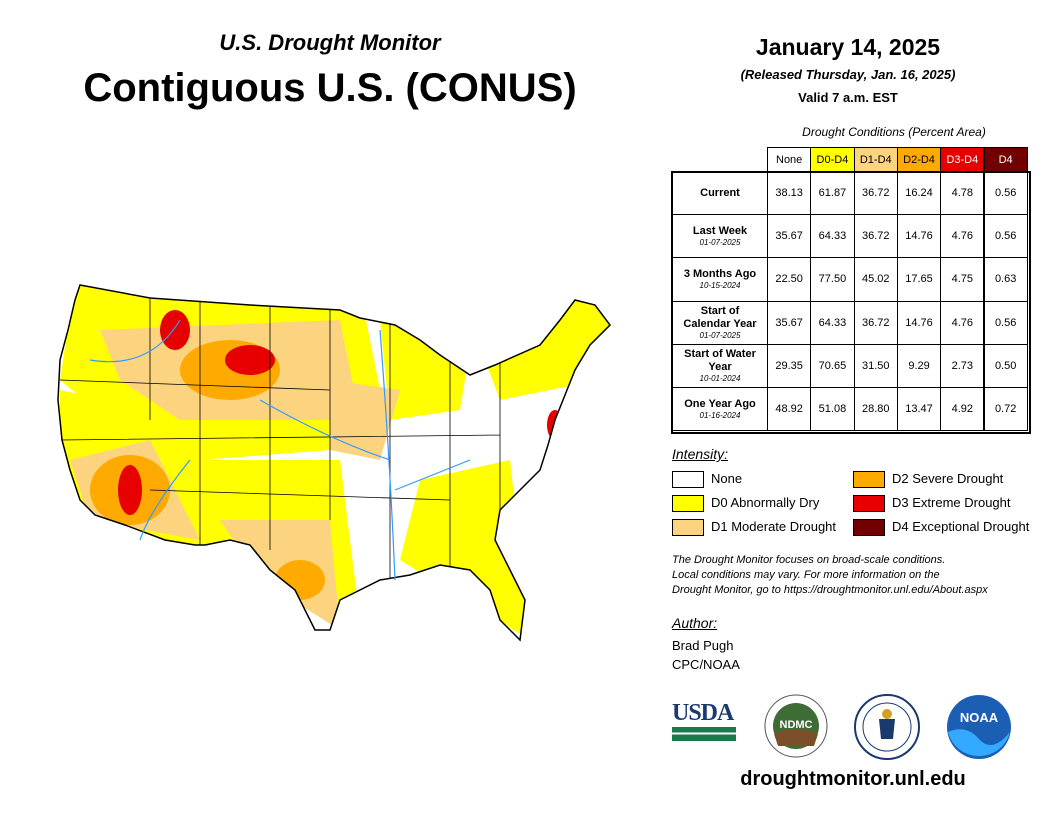  What do you see at coordinates (727, 478) in the screenshot?
I see `legend-label: None` at bounding box center [727, 478].